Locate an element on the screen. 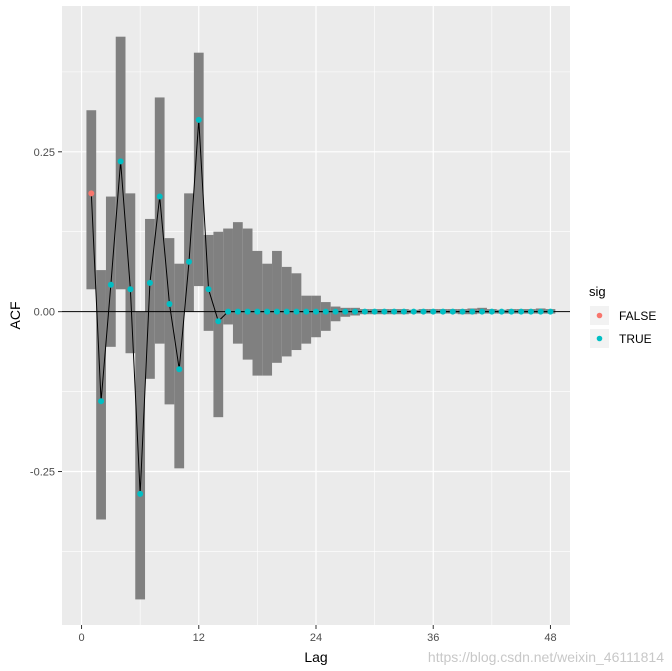 The image size is (672, 671). legend-label-true: TRUE is located at coordinates (635, 339).